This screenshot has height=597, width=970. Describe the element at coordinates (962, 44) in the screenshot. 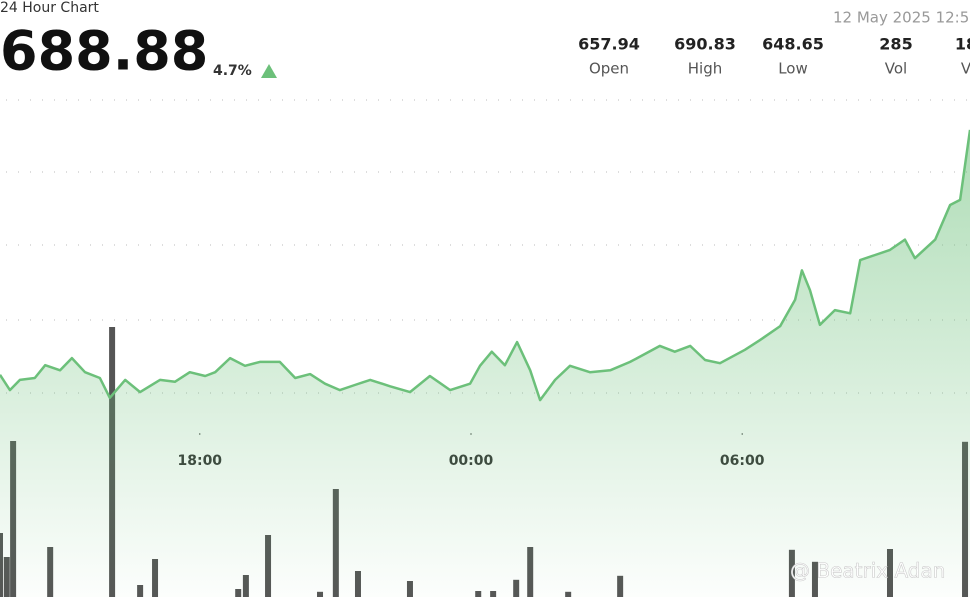

I see `stat-value: 18` at that location.